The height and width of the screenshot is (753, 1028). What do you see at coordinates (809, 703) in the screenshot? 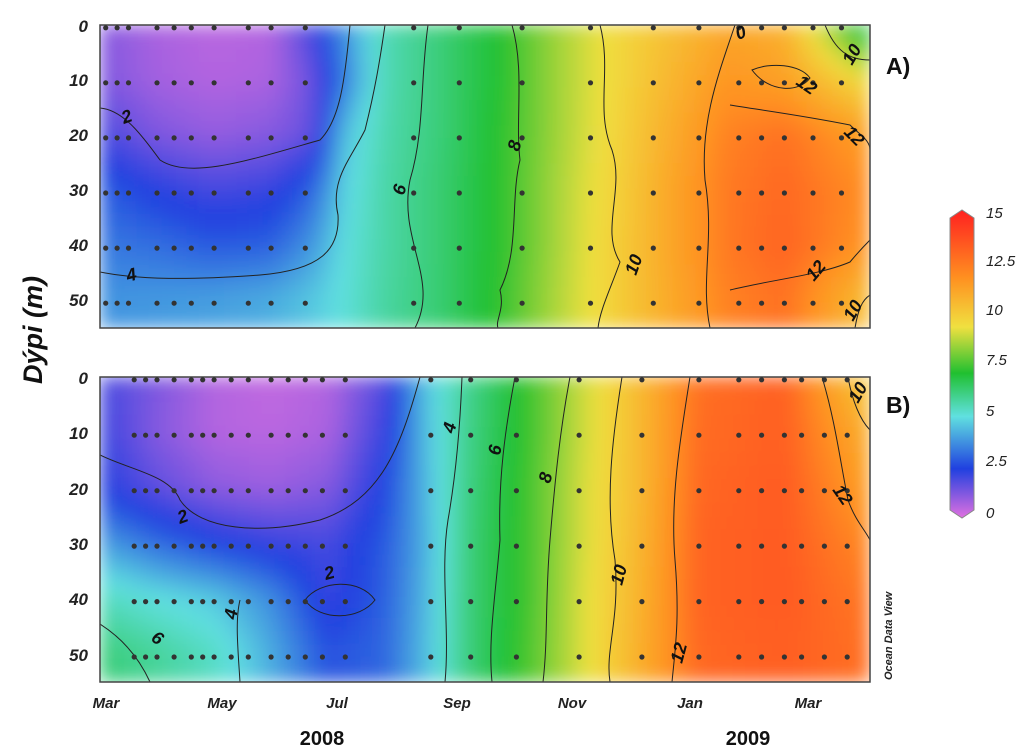
I see `x-tick-label: Mar` at bounding box center [809, 703].